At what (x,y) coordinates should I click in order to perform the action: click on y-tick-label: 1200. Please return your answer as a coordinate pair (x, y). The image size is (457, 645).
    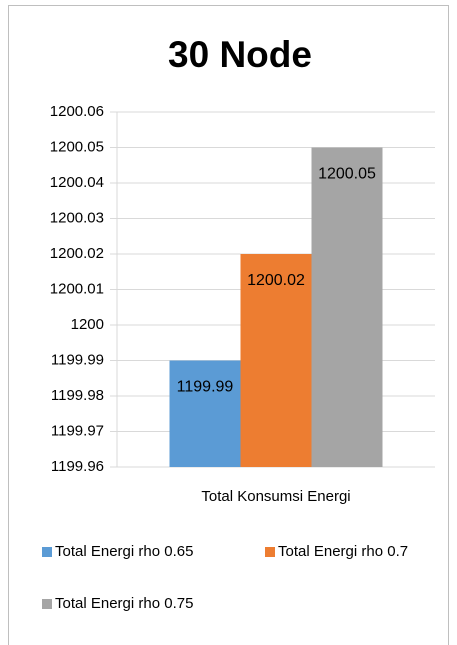
    Looking at the image, I should click on (87, 324).